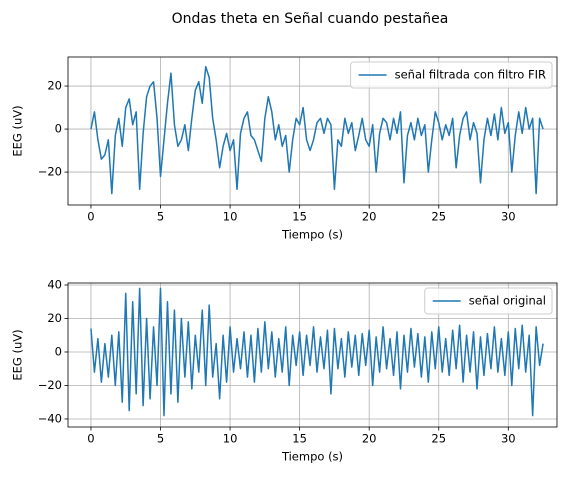 This screenshot has height=480, width=574. What do you see at coordinates (54, 285) in the screenshot?
I see `y-tick-label: 40` at bounding box center [54, 285].